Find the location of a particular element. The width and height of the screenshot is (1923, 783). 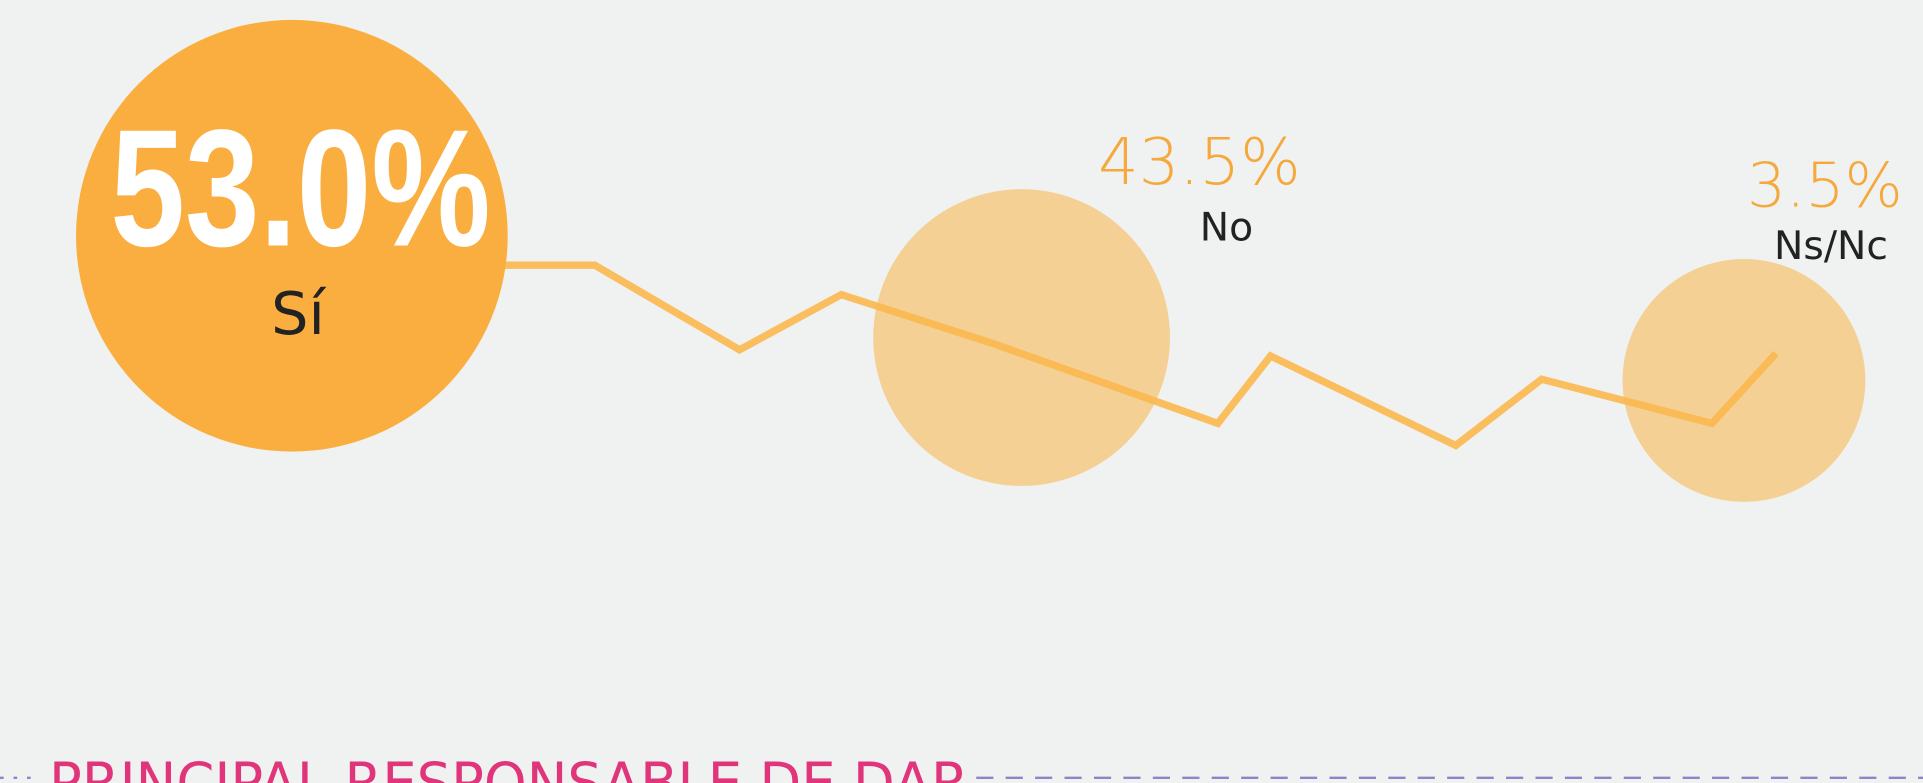

label-nsnc: Ns/Nc is located at coordinates (1831, 246).